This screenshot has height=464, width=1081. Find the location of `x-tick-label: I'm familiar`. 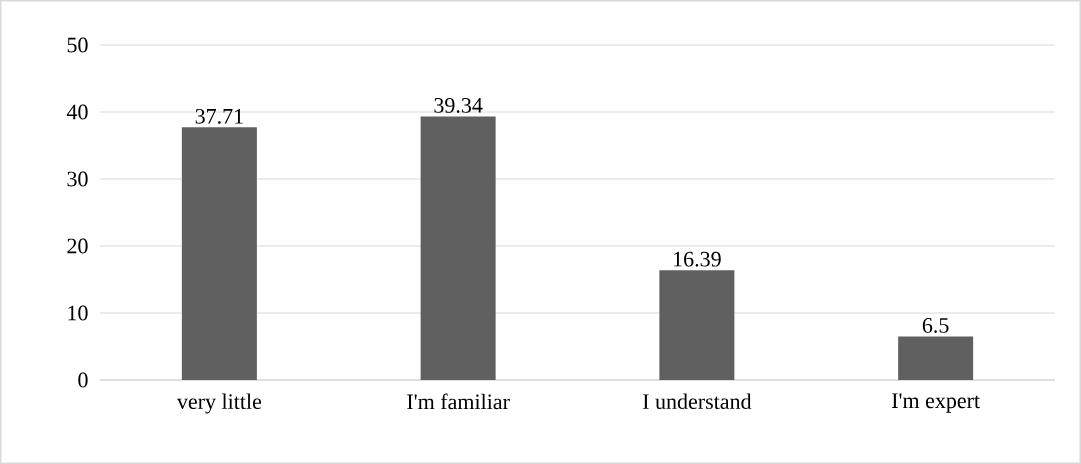

x-tick-label: I'm familiar is located at coordinates (458, 401).